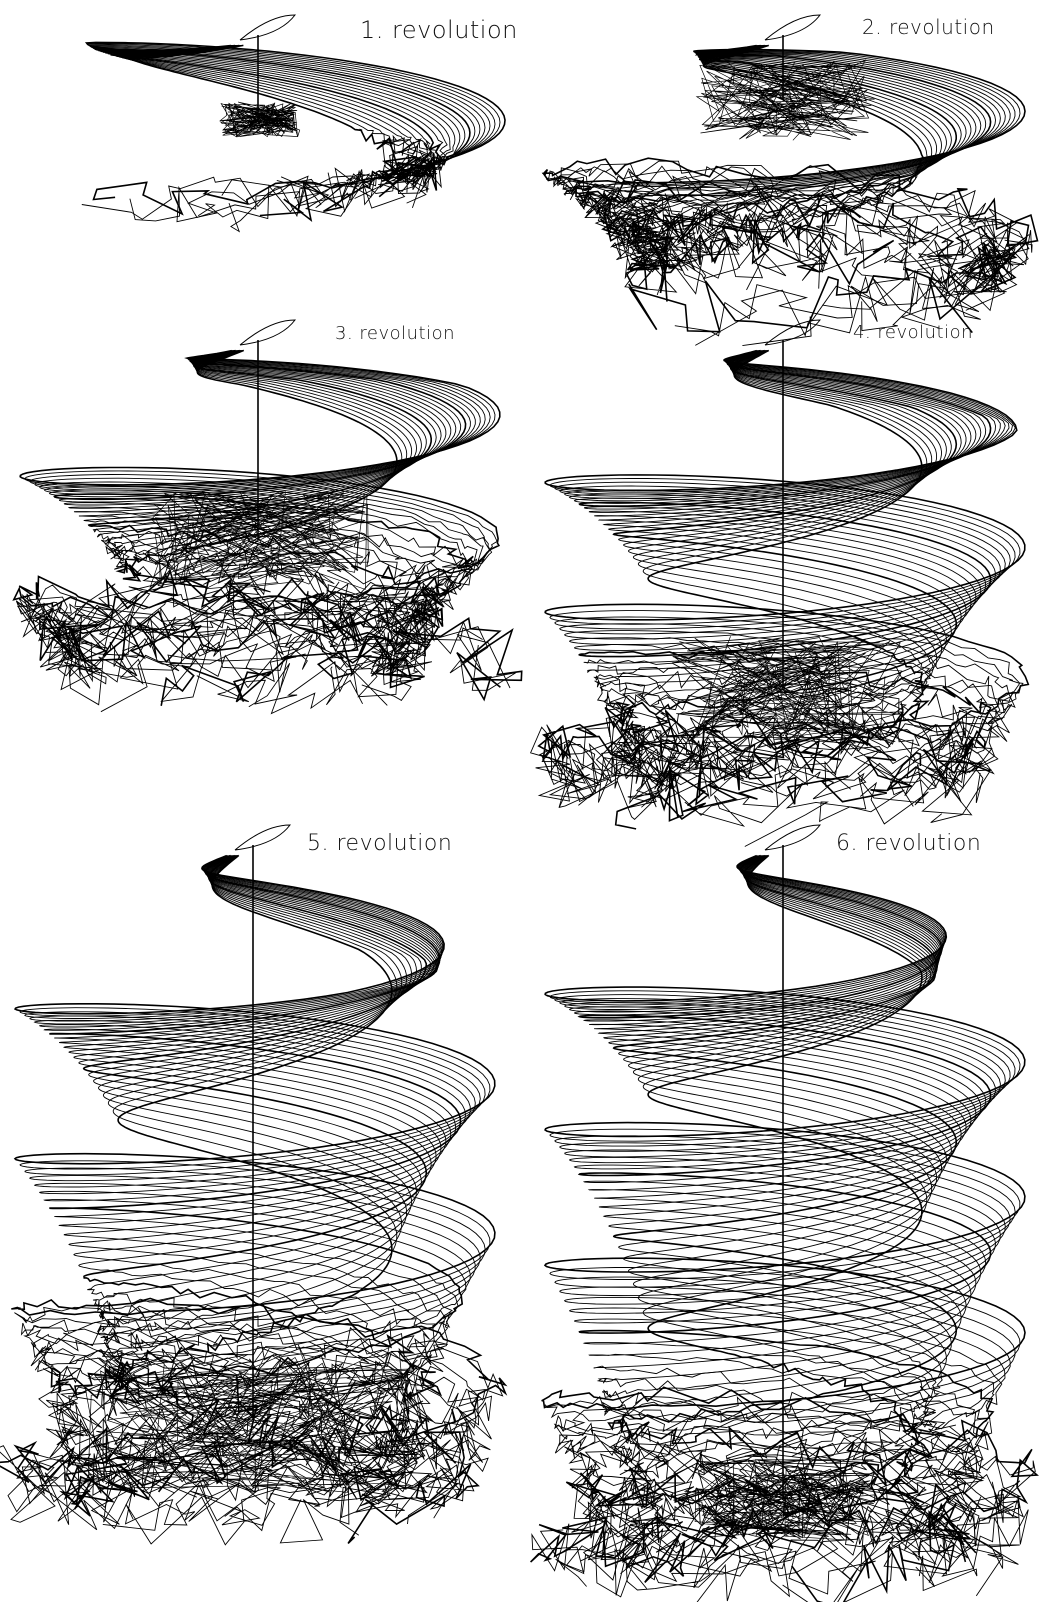  Describe the element at coordinates (913, 332) in the screenshot. I see `panel-label: 4. revolution` at that location.